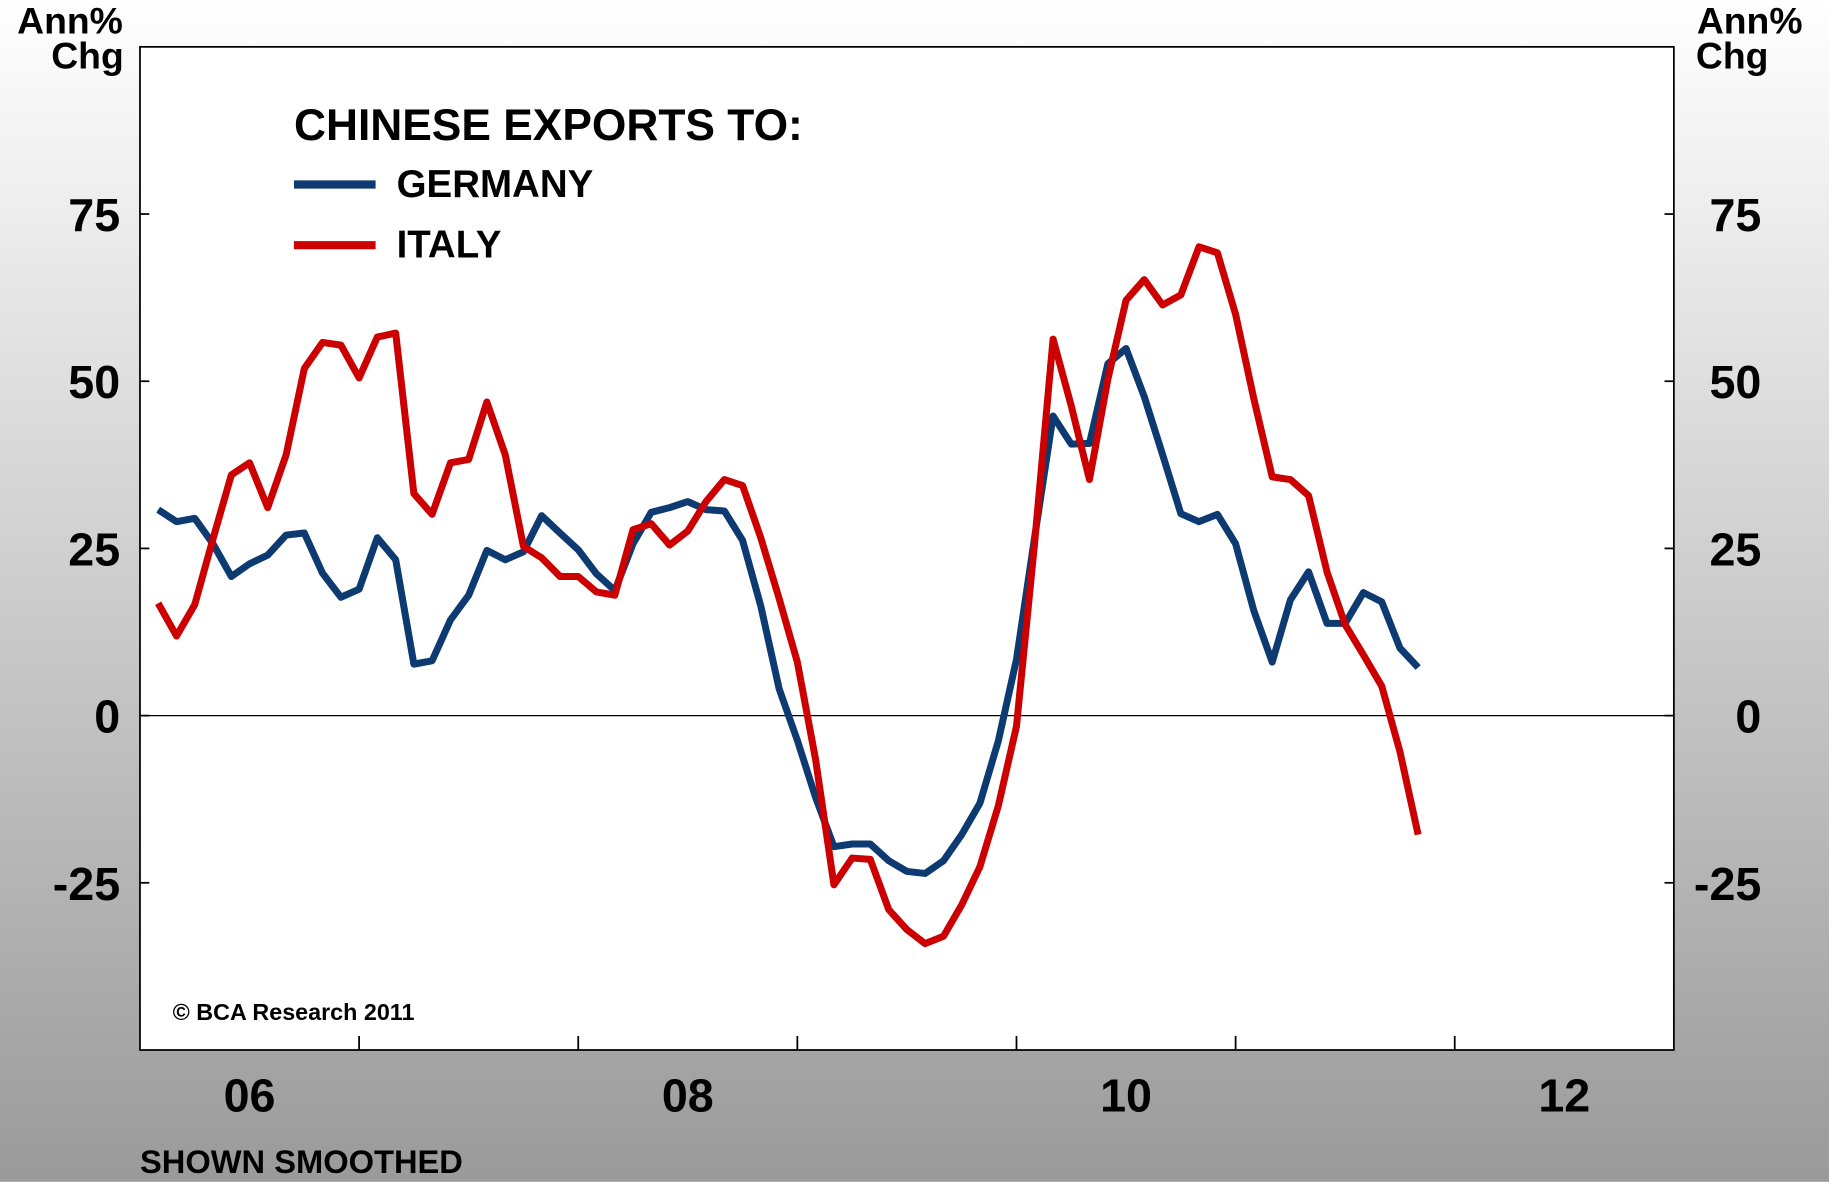  What do you see at coordinates (94, 549) in the screenshot?
I see `y-tick-label: 25` at bounding box center [94, 549].